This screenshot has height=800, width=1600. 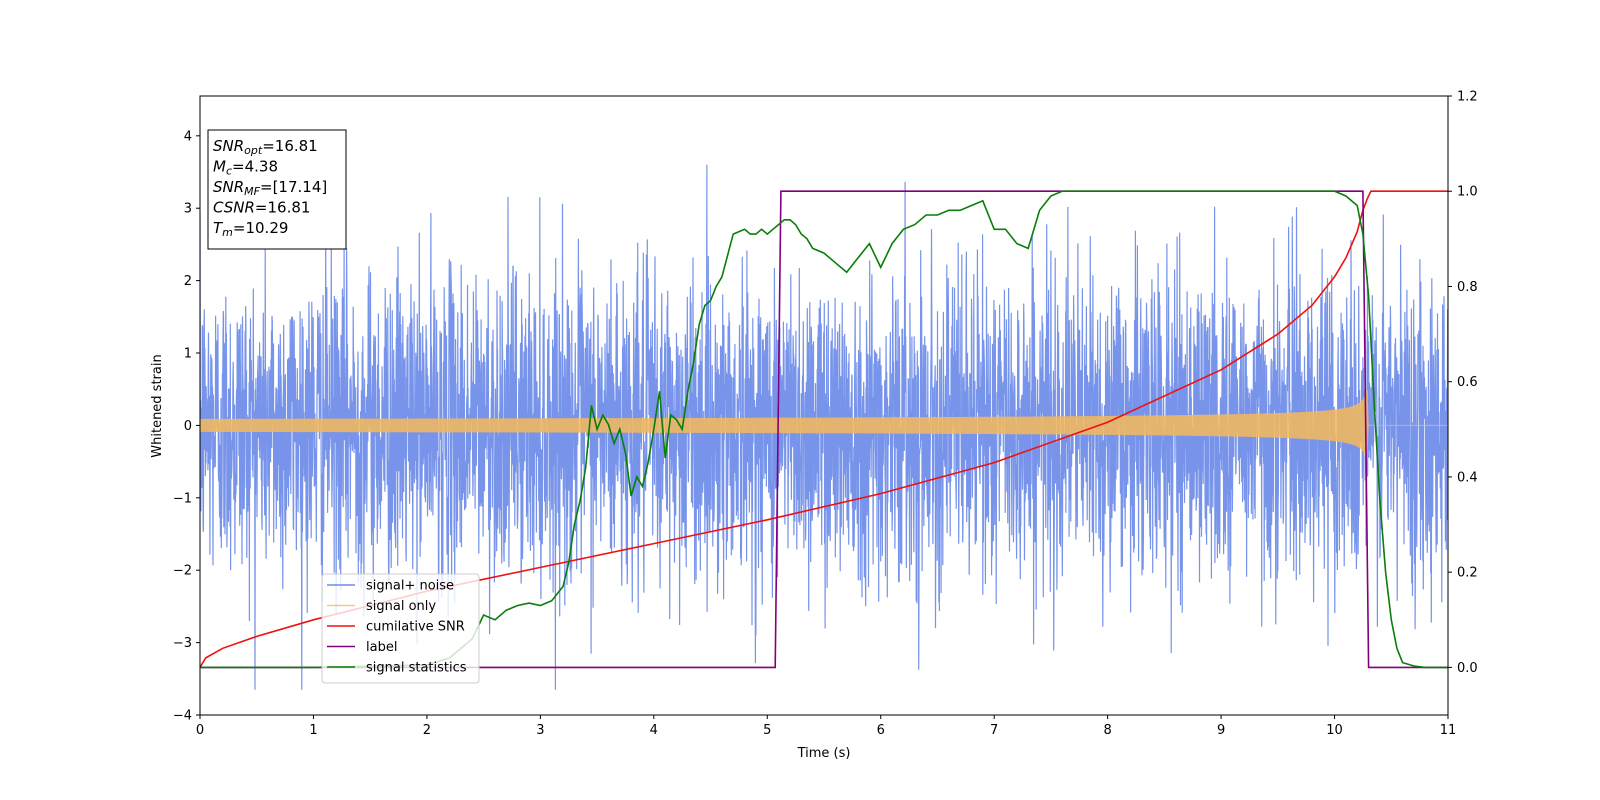 What do you see at coordinates (1467, 668) in the screenshot?
I see `y-right-tick-label: 0.0` at bounding box center [1467, 668].